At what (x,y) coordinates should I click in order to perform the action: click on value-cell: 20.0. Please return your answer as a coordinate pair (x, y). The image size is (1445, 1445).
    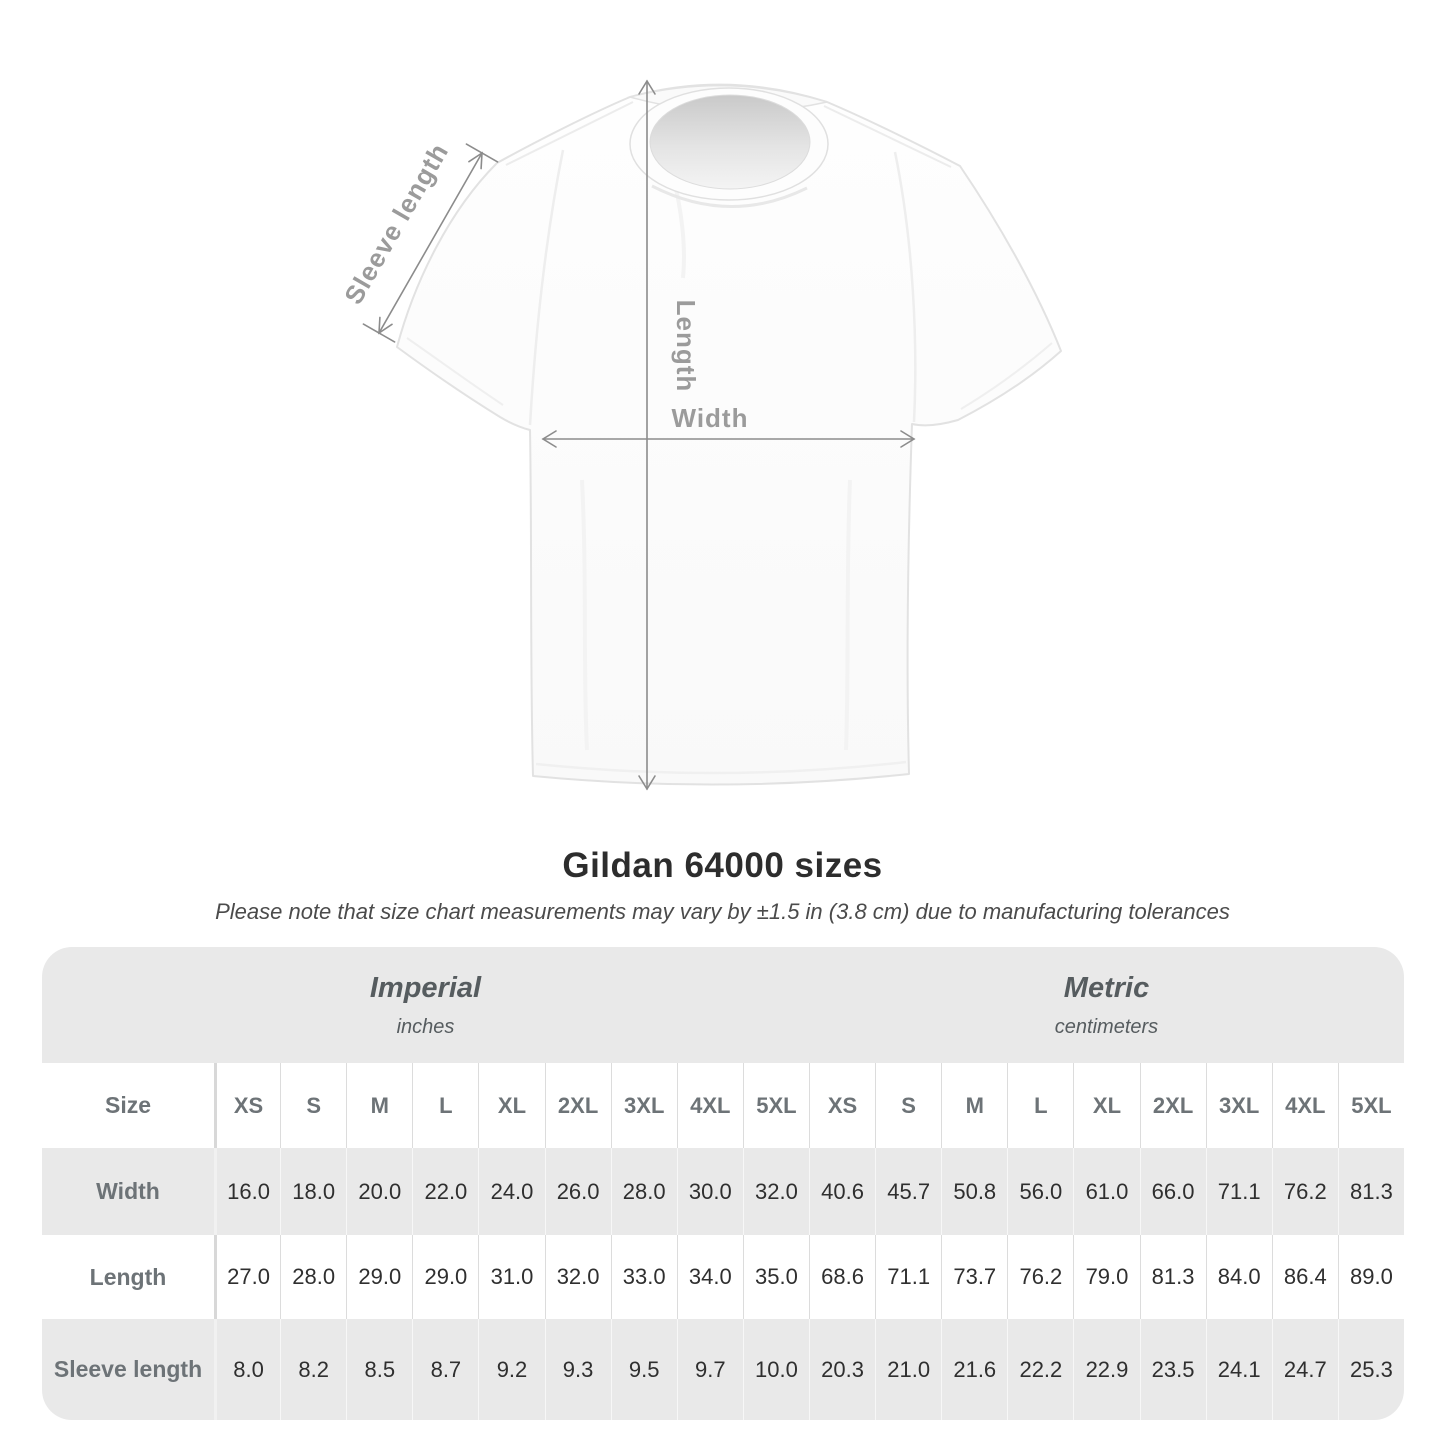
    Looking at the image, I should click on (379, 1191).